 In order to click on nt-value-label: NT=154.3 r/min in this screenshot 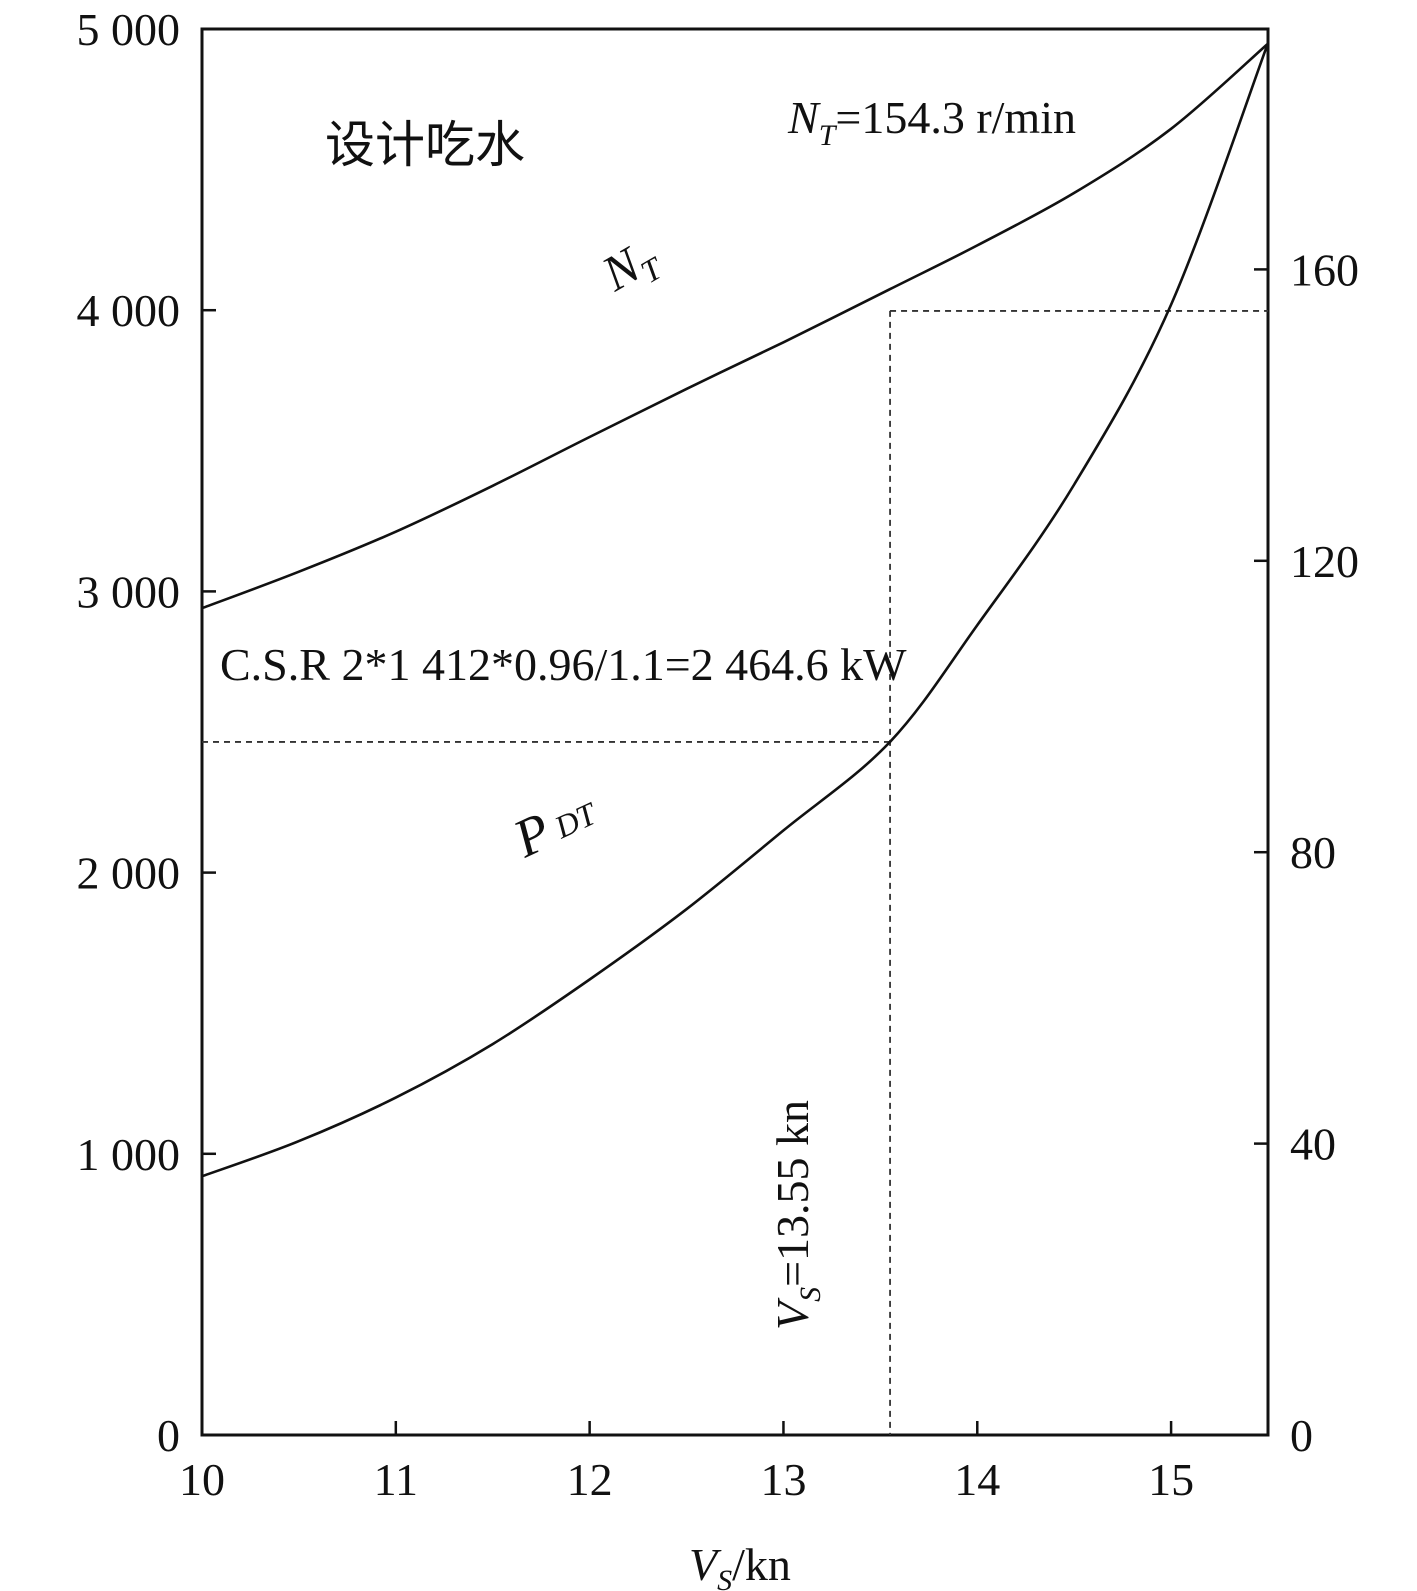, I will do `click(931, 122)`.